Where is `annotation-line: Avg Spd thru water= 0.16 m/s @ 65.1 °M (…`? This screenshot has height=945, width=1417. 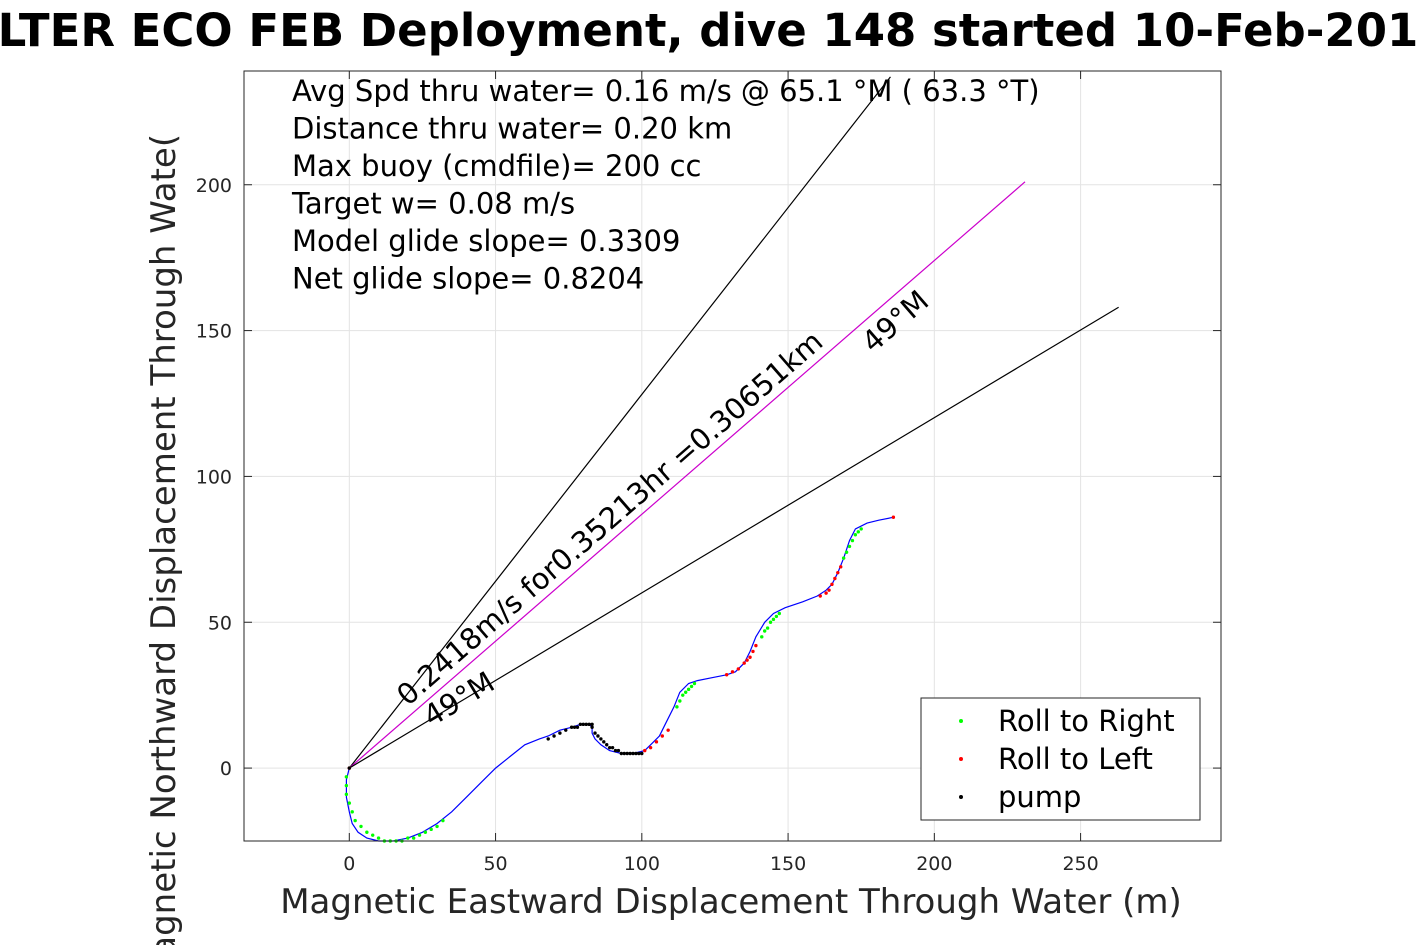
annotation-line: Avg Spd thru water= 0.16 m/s @ 65.1 °M (… is located at coordinates (666, 91).